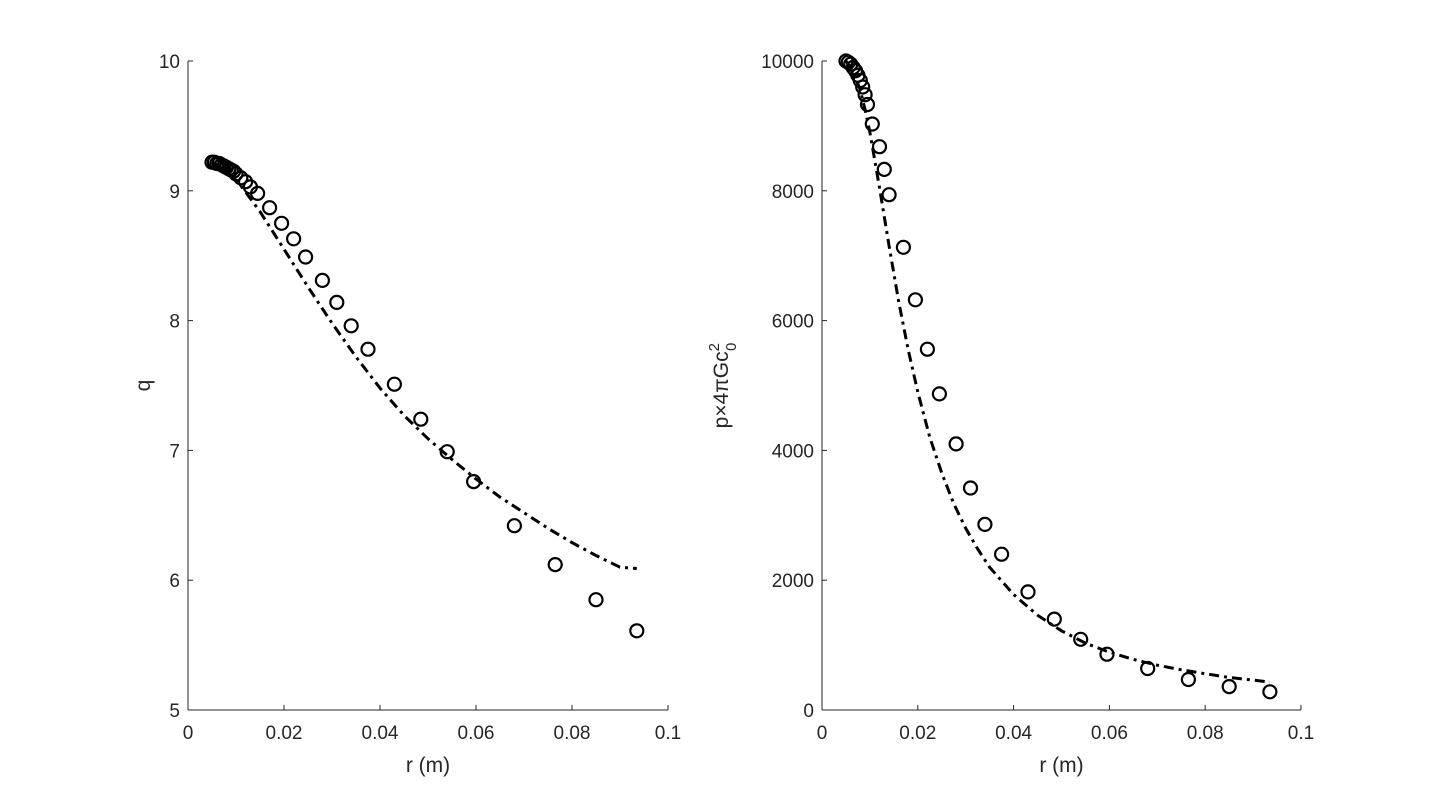  Describe the element at coordinates (793, 451) in the screenshot. I see `y-tick-label: 4000` at that location.